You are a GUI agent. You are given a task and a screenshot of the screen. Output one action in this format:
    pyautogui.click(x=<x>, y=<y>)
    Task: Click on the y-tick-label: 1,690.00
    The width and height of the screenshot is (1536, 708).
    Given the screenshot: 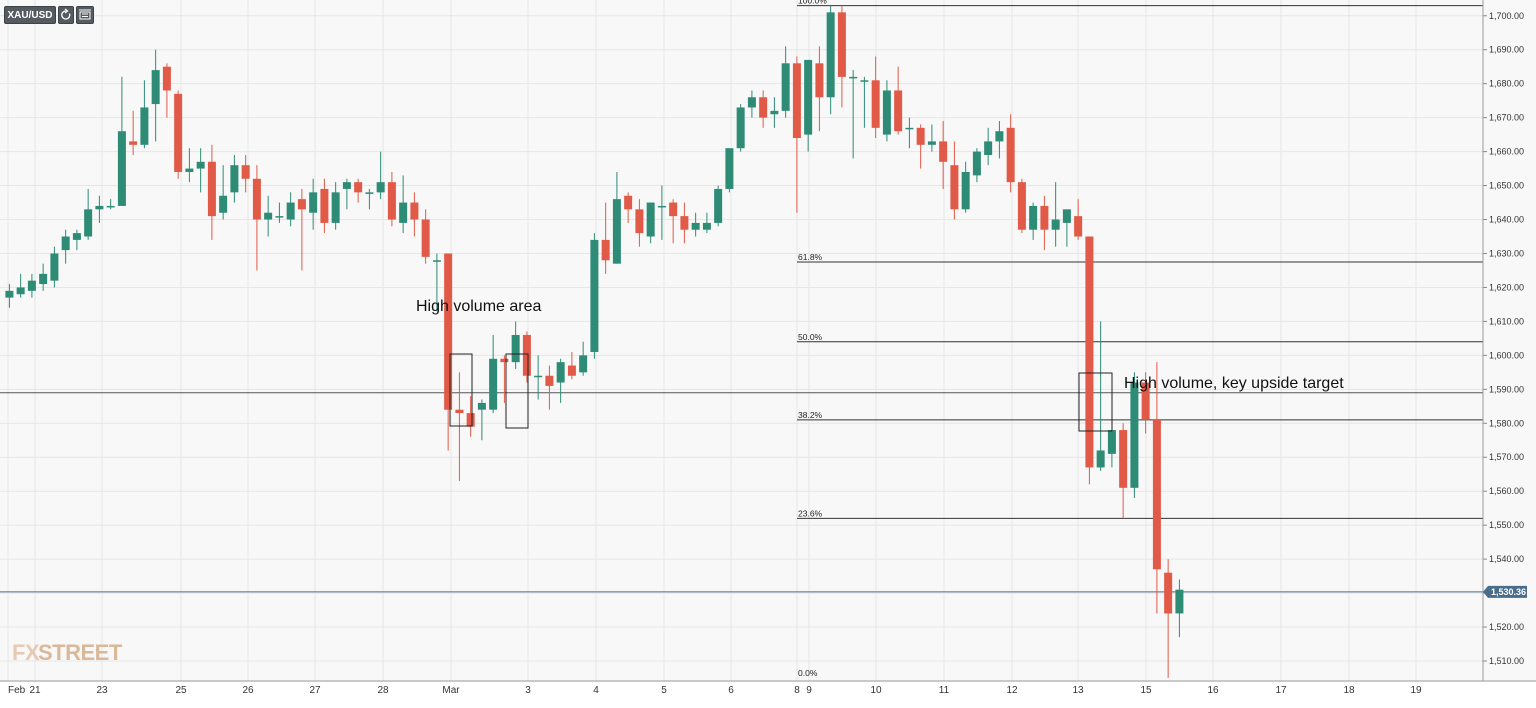 What is the action you would take?
    pyautogui.click(x=1506, y=50)
    